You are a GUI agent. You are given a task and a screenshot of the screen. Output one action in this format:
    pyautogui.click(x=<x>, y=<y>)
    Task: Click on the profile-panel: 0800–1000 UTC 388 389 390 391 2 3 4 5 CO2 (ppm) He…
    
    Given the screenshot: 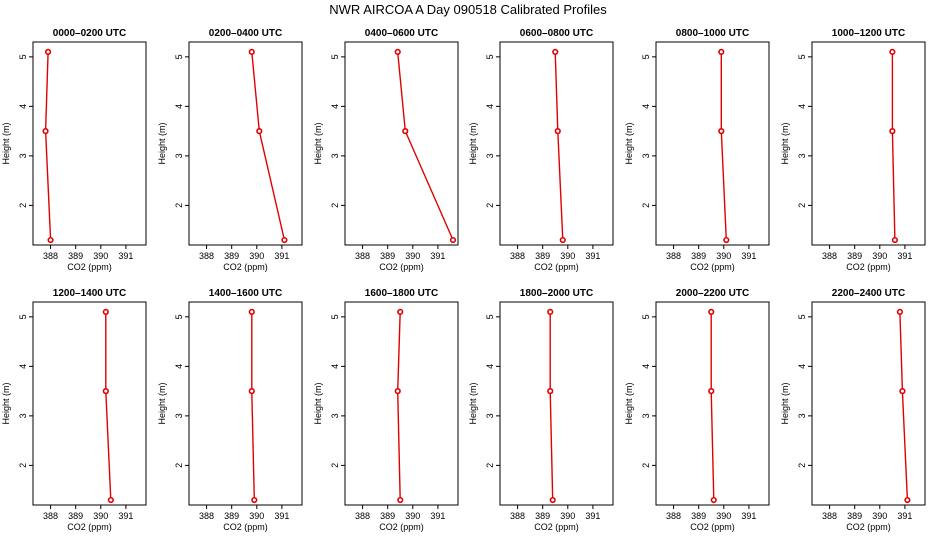 What is the action you would take?
    pyautogui.click(x=697, y=150)
    